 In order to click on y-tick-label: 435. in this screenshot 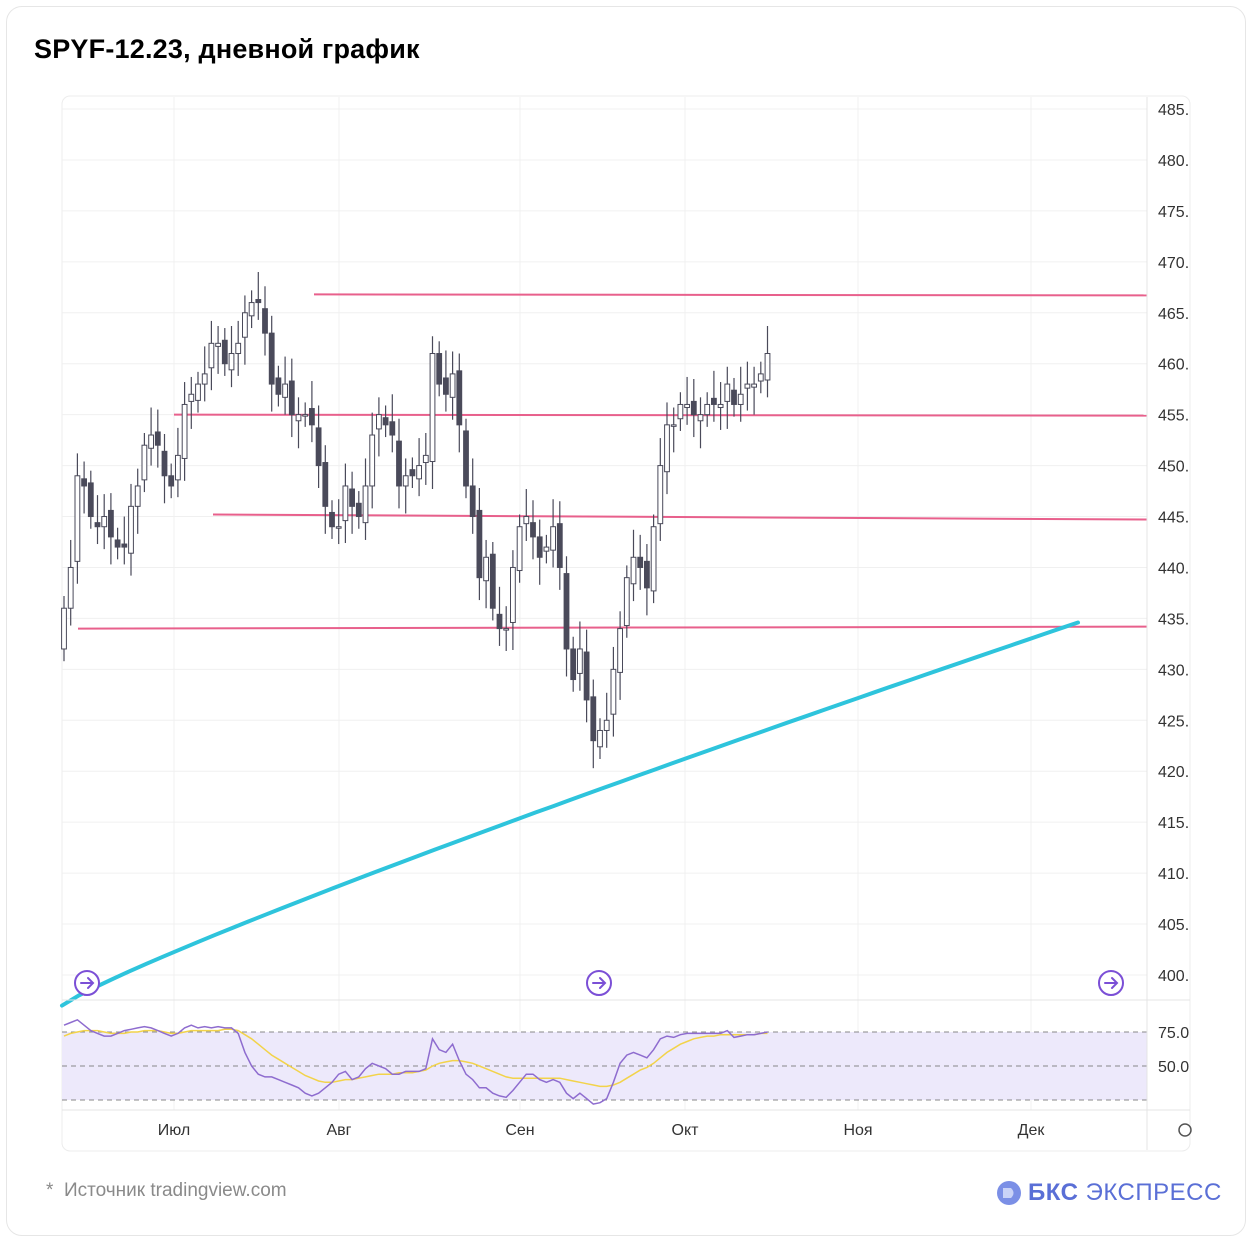, I will do `click(1173, 619)`.